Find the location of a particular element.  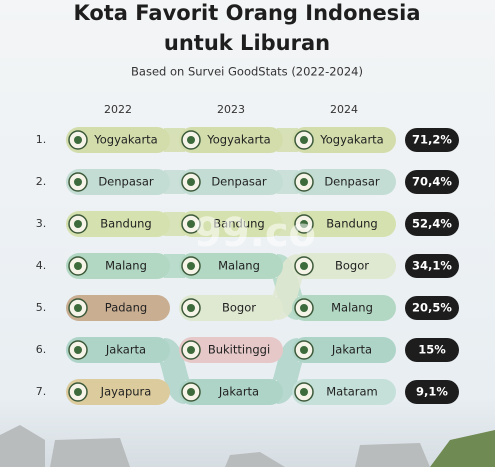

share-value: 9,1% is located at coordinates (432, 392).